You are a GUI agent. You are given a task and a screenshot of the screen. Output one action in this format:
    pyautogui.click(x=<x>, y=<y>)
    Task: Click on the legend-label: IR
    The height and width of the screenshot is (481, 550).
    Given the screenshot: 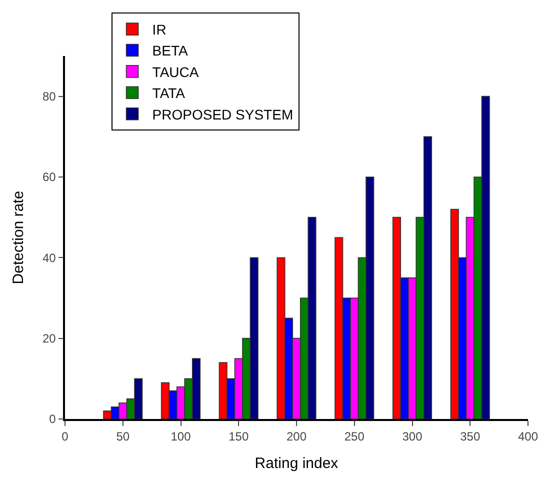 What is the action you would take?
    pyautogui.click(x=159, y=30)
    